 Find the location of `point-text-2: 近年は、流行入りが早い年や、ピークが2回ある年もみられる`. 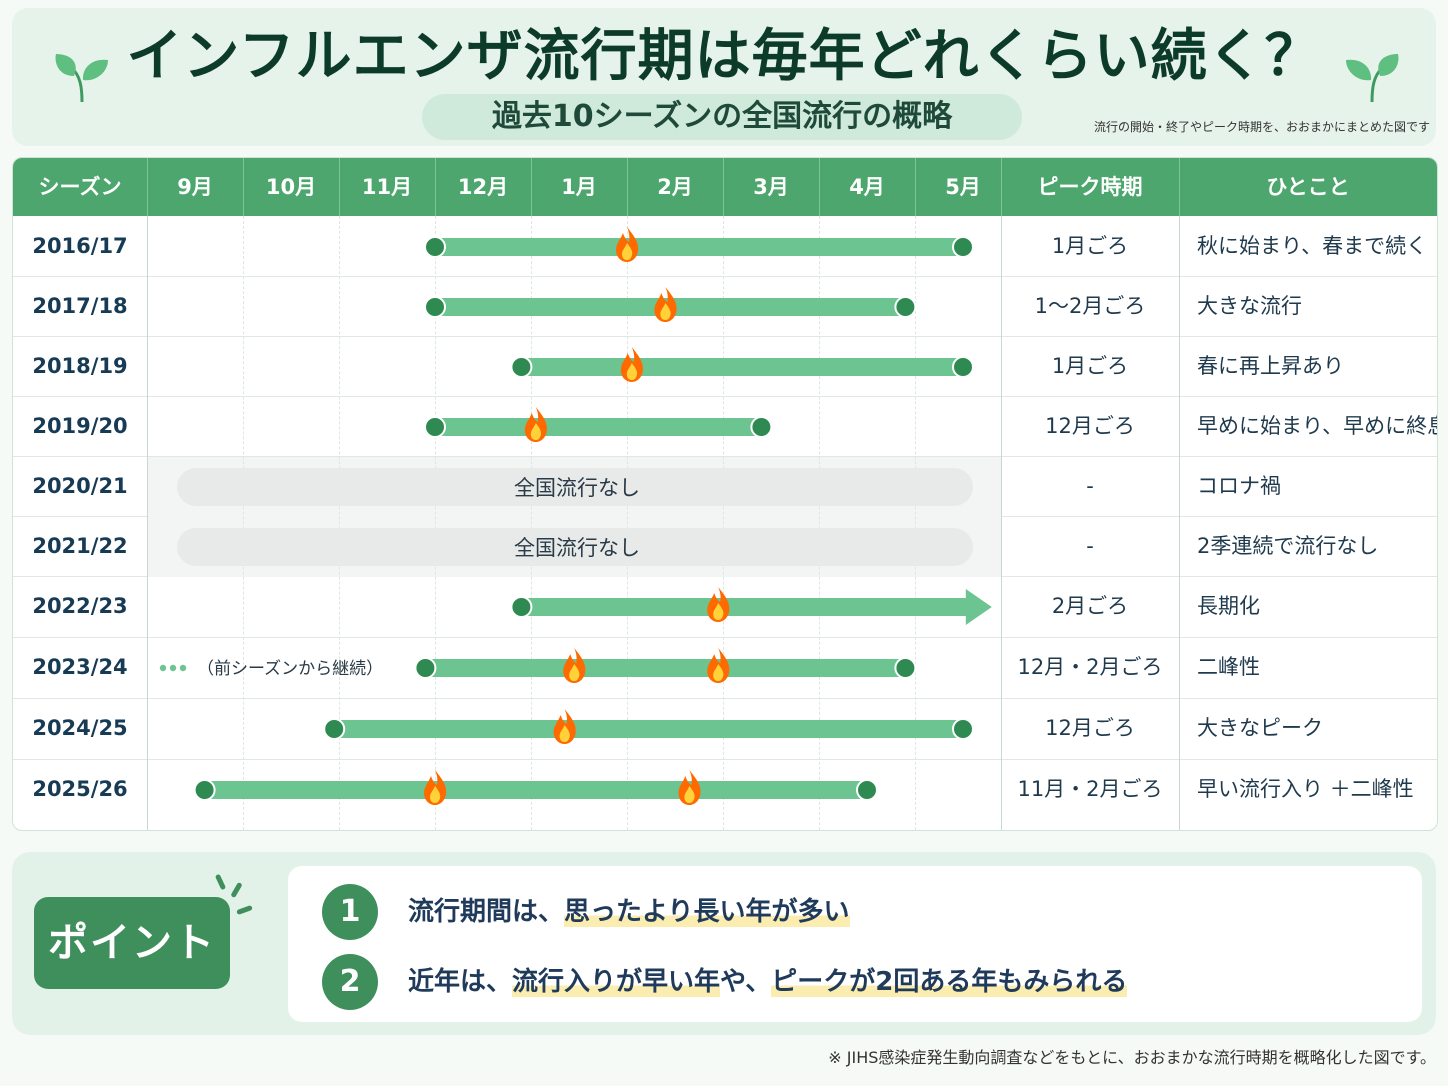

point-text-2: 近年は、流行入りが早い年や、ピークが2回ある年もみられる is located at coordinates (768, 982).